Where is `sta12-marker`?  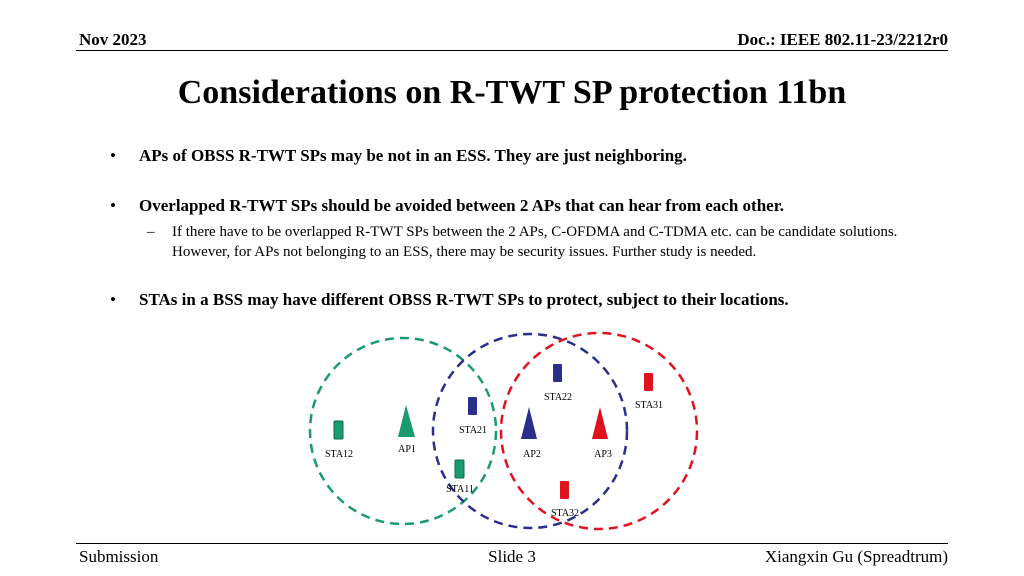 sta12-marker is located at coordinates (338, 430).